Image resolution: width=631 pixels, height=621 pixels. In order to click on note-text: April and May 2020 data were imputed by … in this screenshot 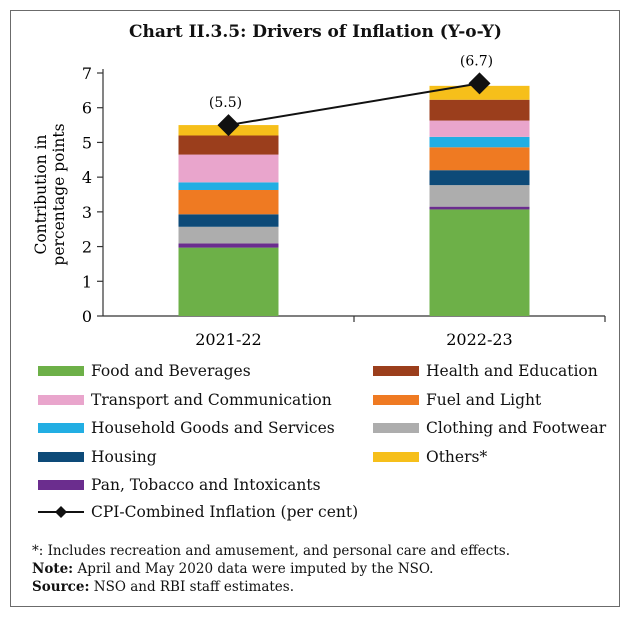, I will do `click(253, 569)`.